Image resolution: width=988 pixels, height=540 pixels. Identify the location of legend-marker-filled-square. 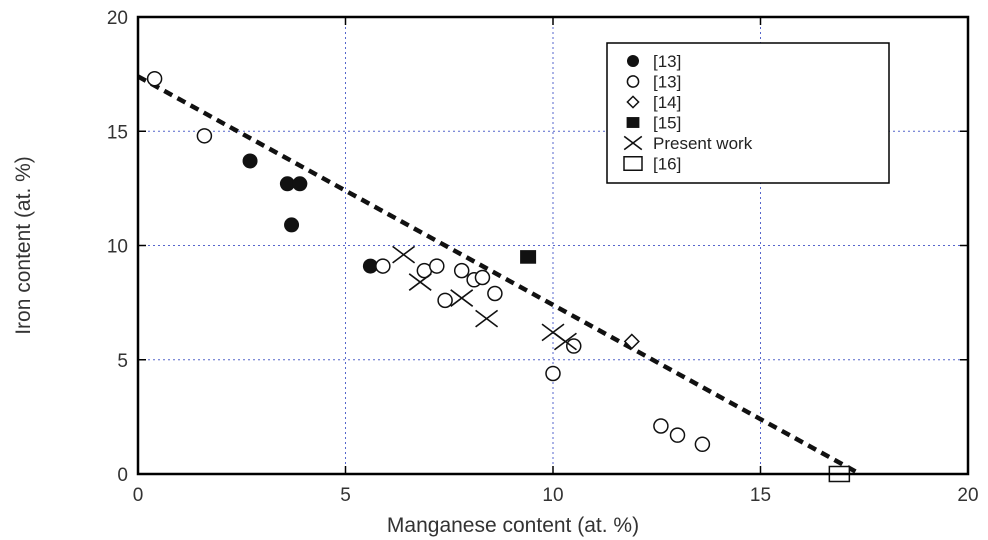
(633, 122).